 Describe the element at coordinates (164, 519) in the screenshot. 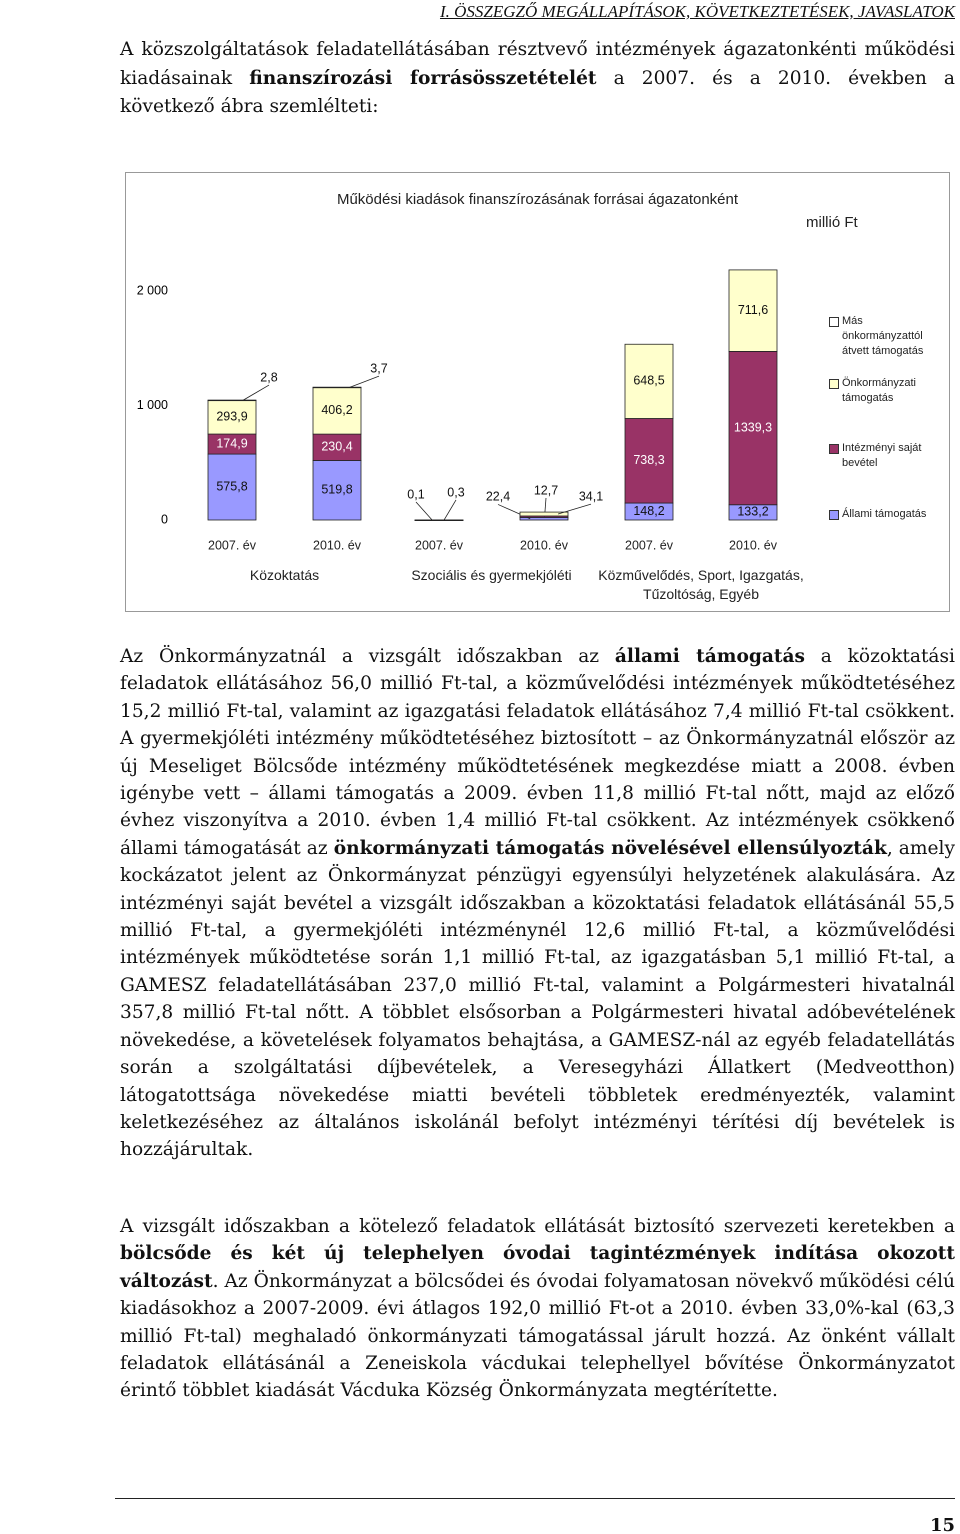

I see `y-tick-label: 0` at that location.